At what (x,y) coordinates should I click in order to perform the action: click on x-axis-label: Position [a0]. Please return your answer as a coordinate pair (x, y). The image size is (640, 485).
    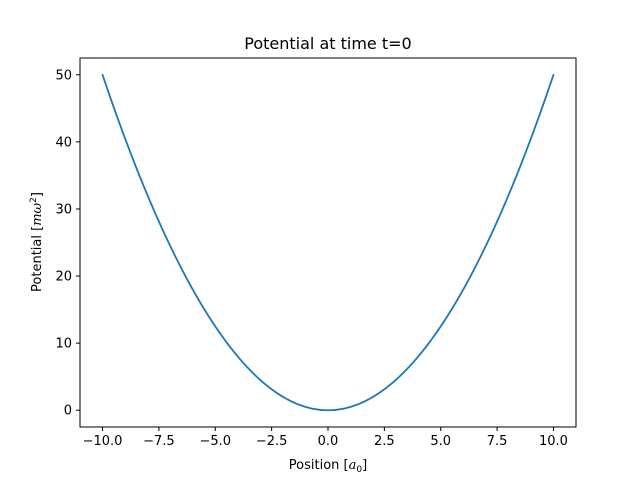
    Looking at the image, I should click on (328, 466).